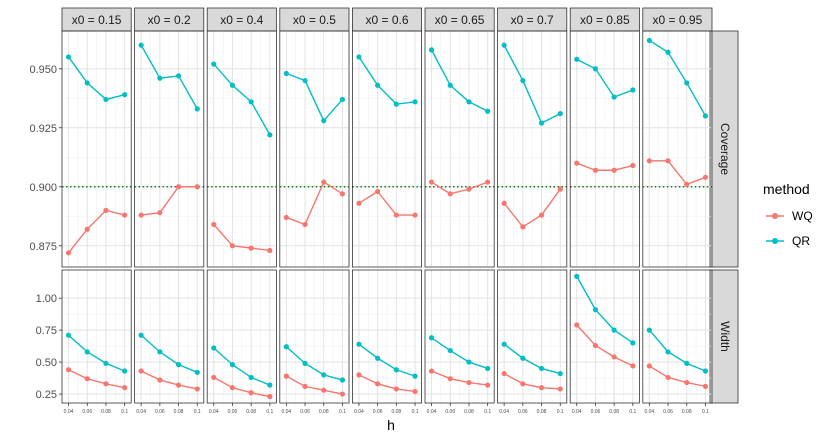 The height and width of the screenshot is (440, 830). What do you see at coordinates (460, 20) in the screenshot?
I see `facet-strip-label: x0 = 0.65` at bounding box center [460, 20].